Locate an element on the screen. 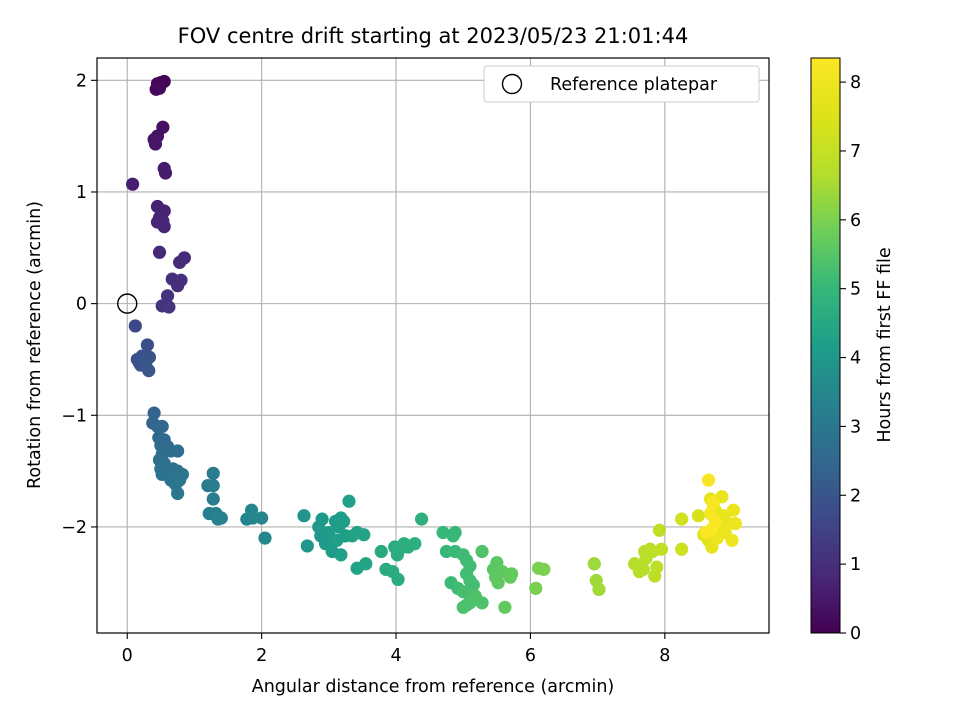 This screenshot has width=960, height=720. y-axis-ticks: −2 −1 0 1 2 is located at coordinates (79, 304).